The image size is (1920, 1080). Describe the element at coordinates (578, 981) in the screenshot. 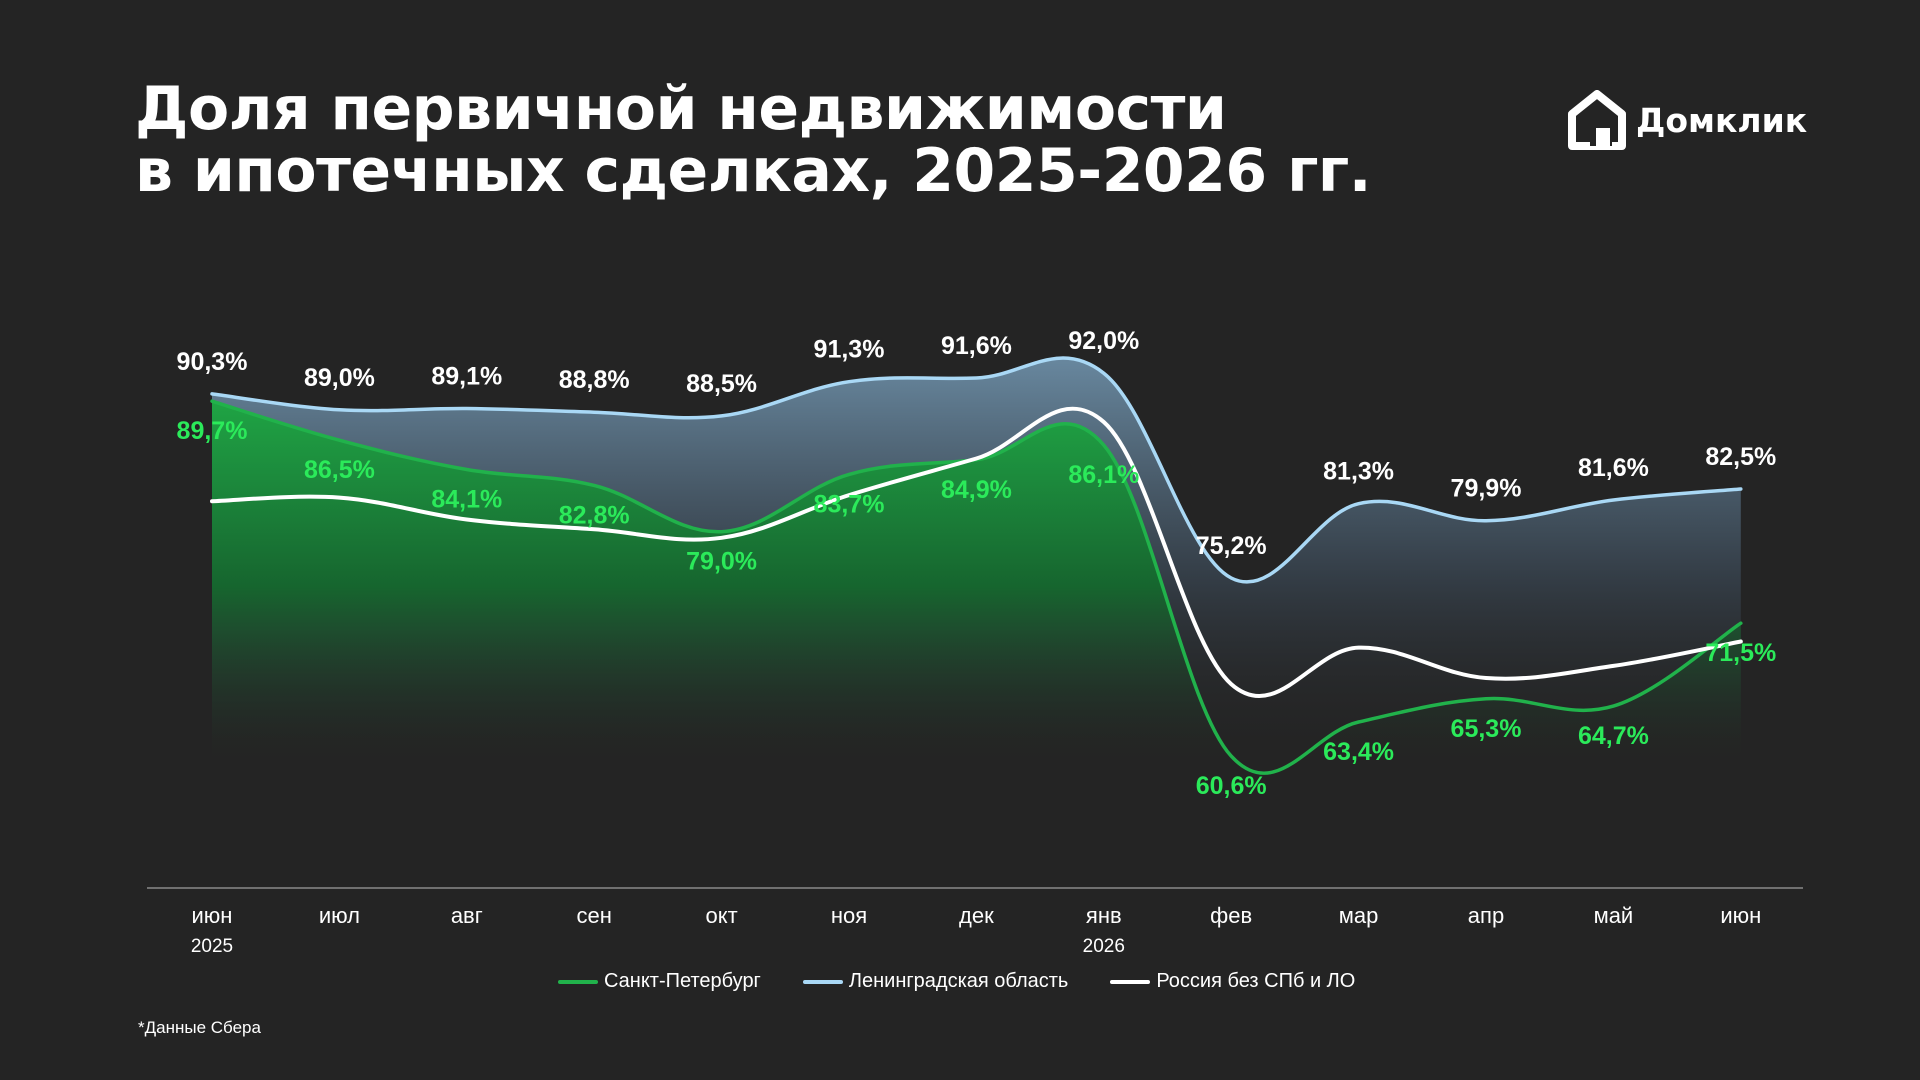

I see `legend-swatch-spb` at that location.